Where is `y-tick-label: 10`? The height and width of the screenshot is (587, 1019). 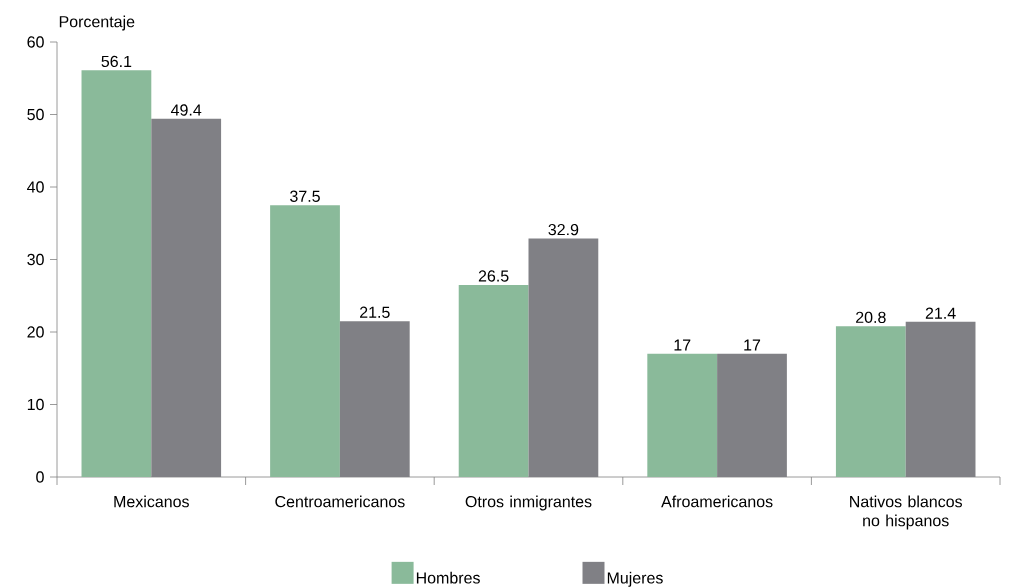
y-tick-label: 10 is located at coordinates (35, 404).